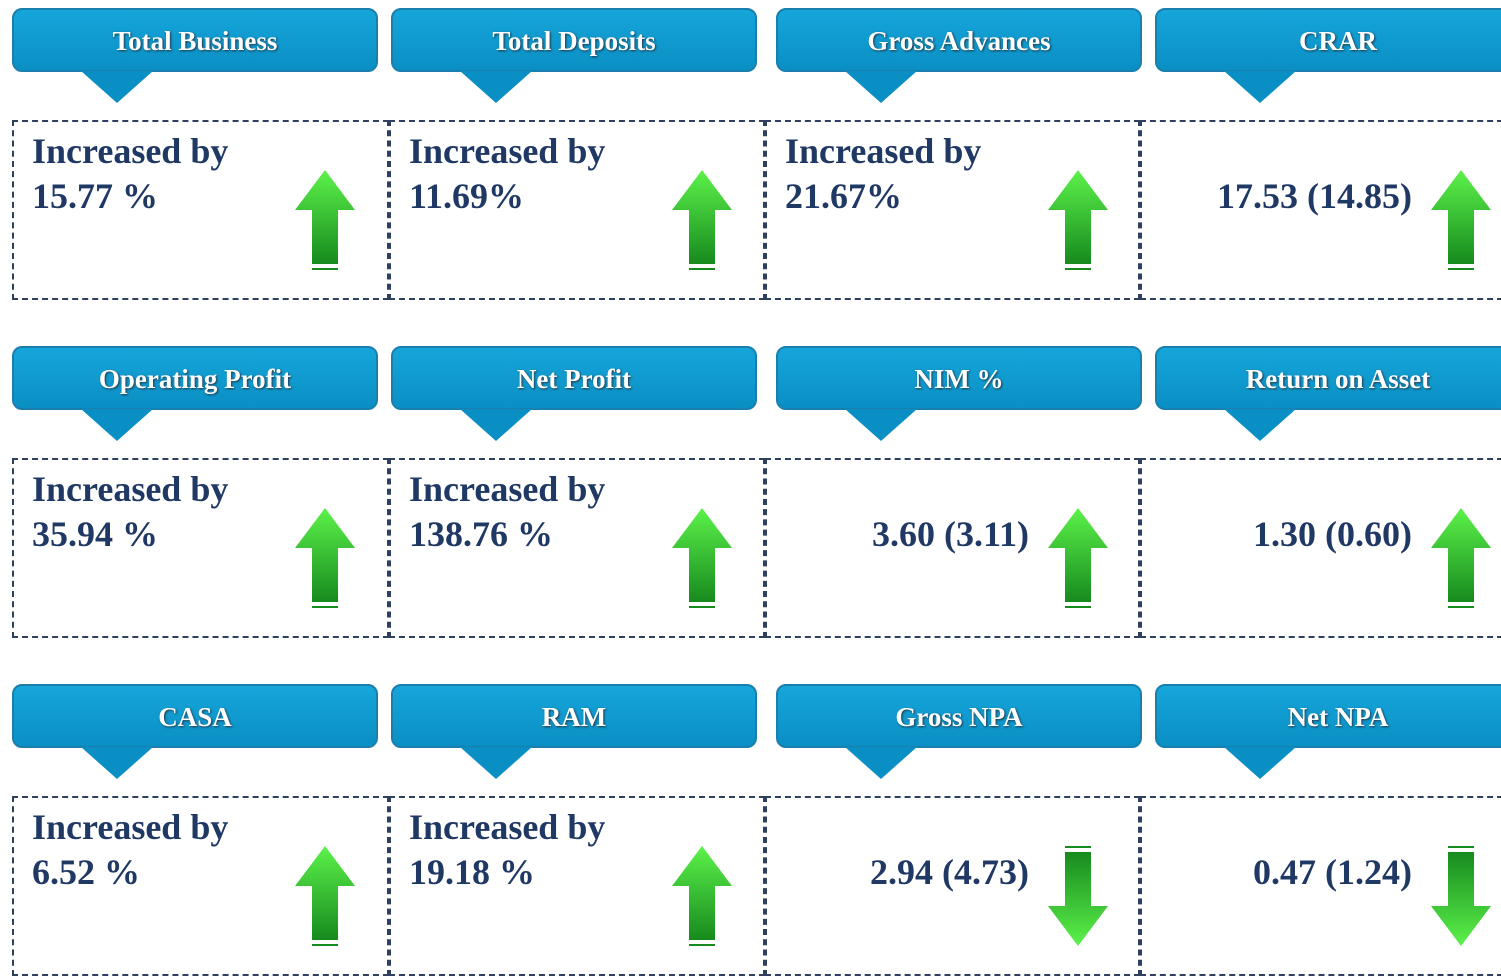 This screenshot has height=976, width=1501. What do you see at coordinates (959, 716) in the screenshot?
I see `card-header: Gross NPA` at bounding box center [959, 716].